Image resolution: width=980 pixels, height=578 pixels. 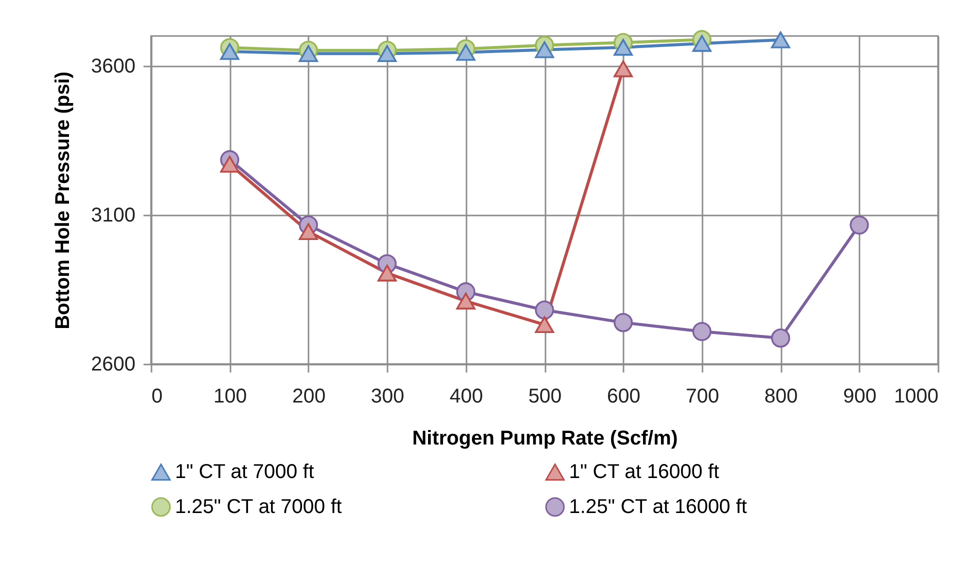 What do you see at coordinates (916, 397) in the screenshot?
I see `x-tick-label: 1000` at bounding box center [916, 397].